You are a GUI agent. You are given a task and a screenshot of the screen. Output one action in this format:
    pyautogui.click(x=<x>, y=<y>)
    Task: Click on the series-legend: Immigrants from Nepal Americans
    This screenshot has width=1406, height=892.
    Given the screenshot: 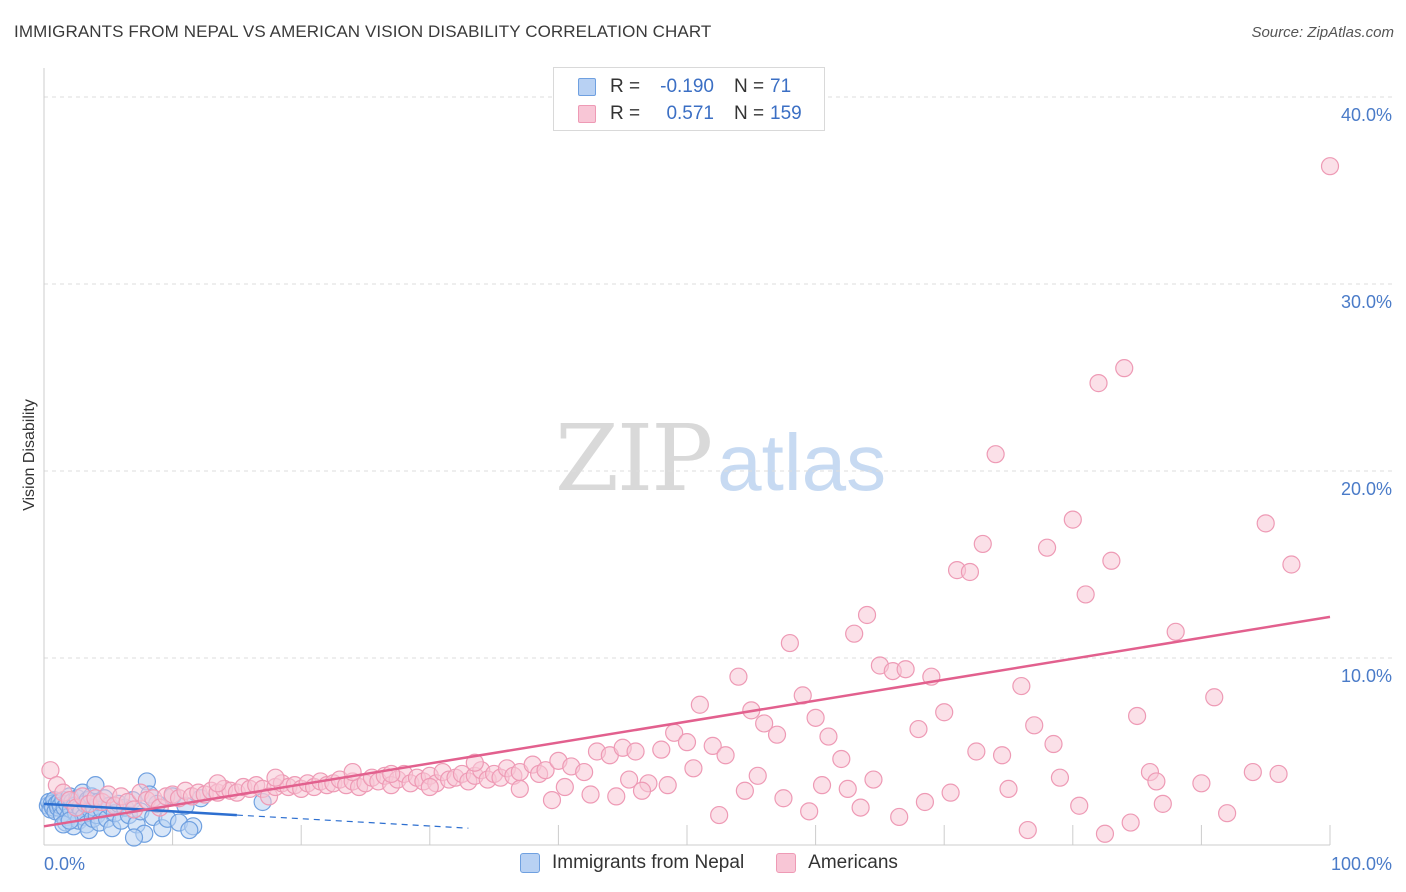 What is the action you would take?
    pyautogui.click(x=725, y=863)
    